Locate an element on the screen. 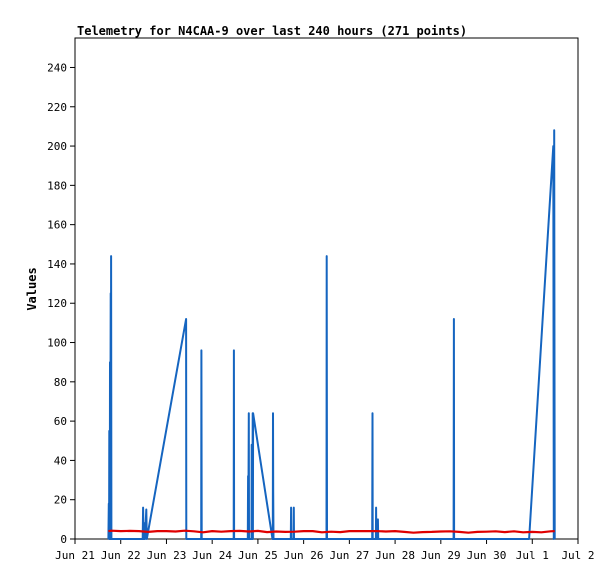  y-tick-label: 160 is located at coordinates (57, 225).